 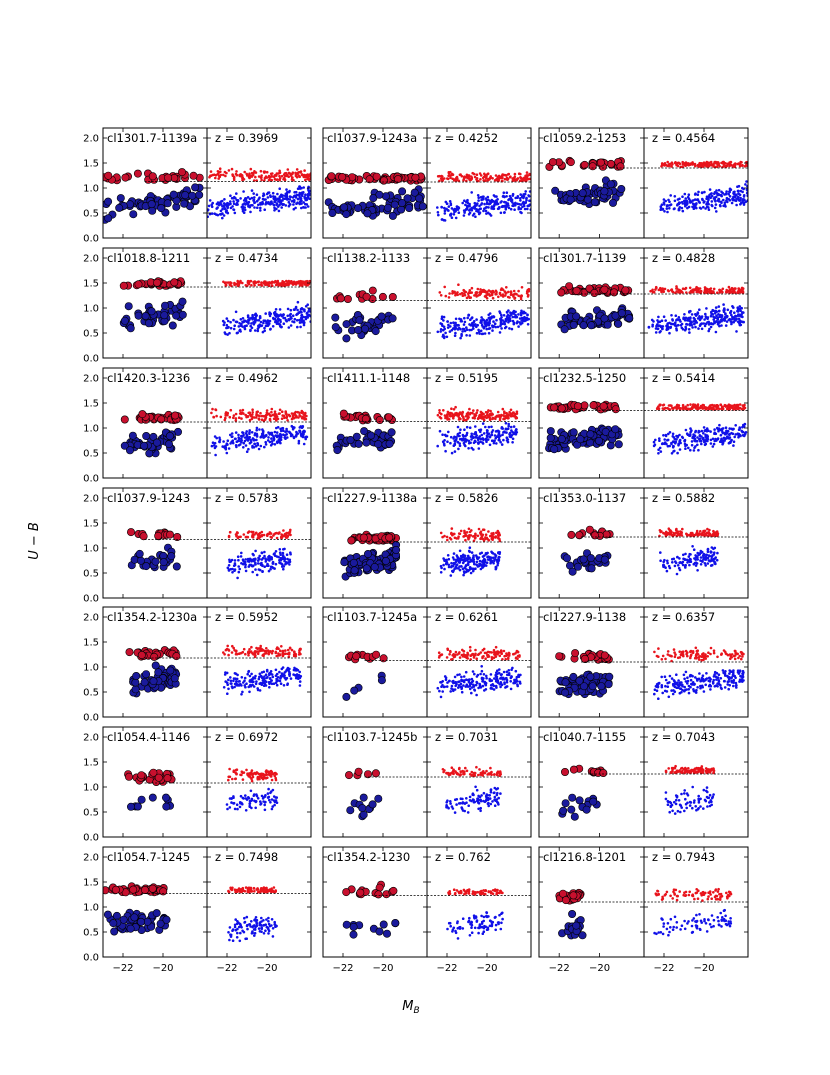 What do you see at coordinates (479, 183) in the screenshot?
I see `plot-frame` at bounding box center [479, 183].